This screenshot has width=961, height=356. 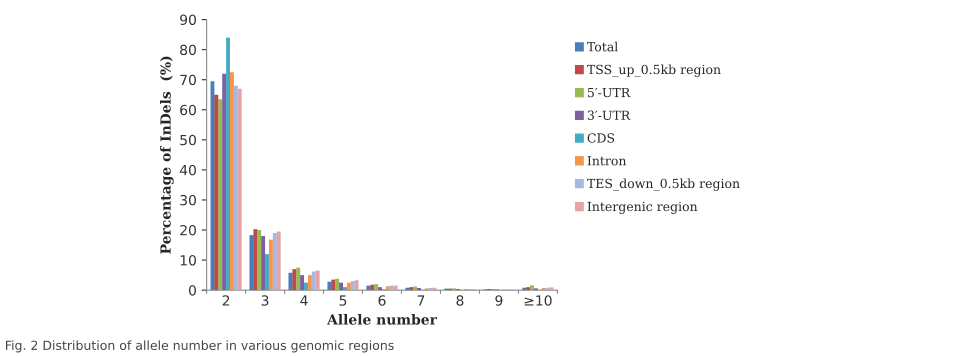 I want to click on x-tick-label: 4, so click(x=304, y=300).